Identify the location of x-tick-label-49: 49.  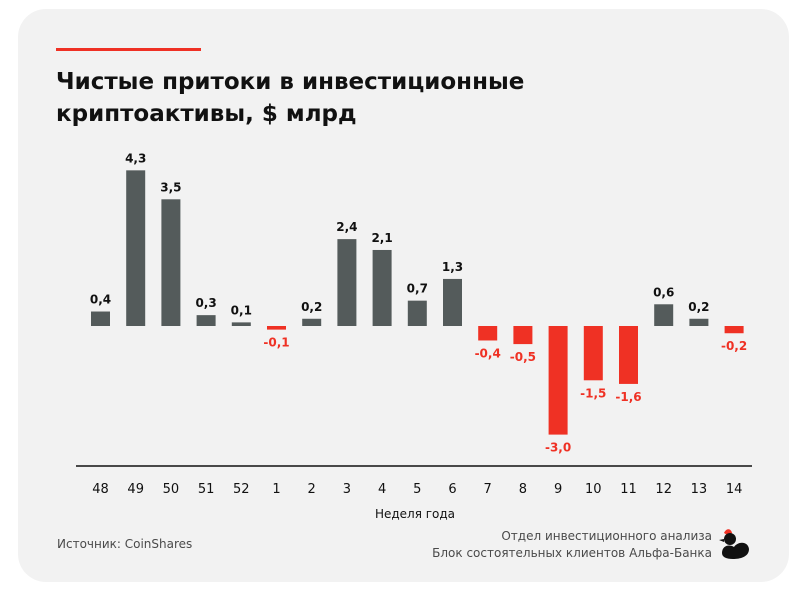
(135, 489).